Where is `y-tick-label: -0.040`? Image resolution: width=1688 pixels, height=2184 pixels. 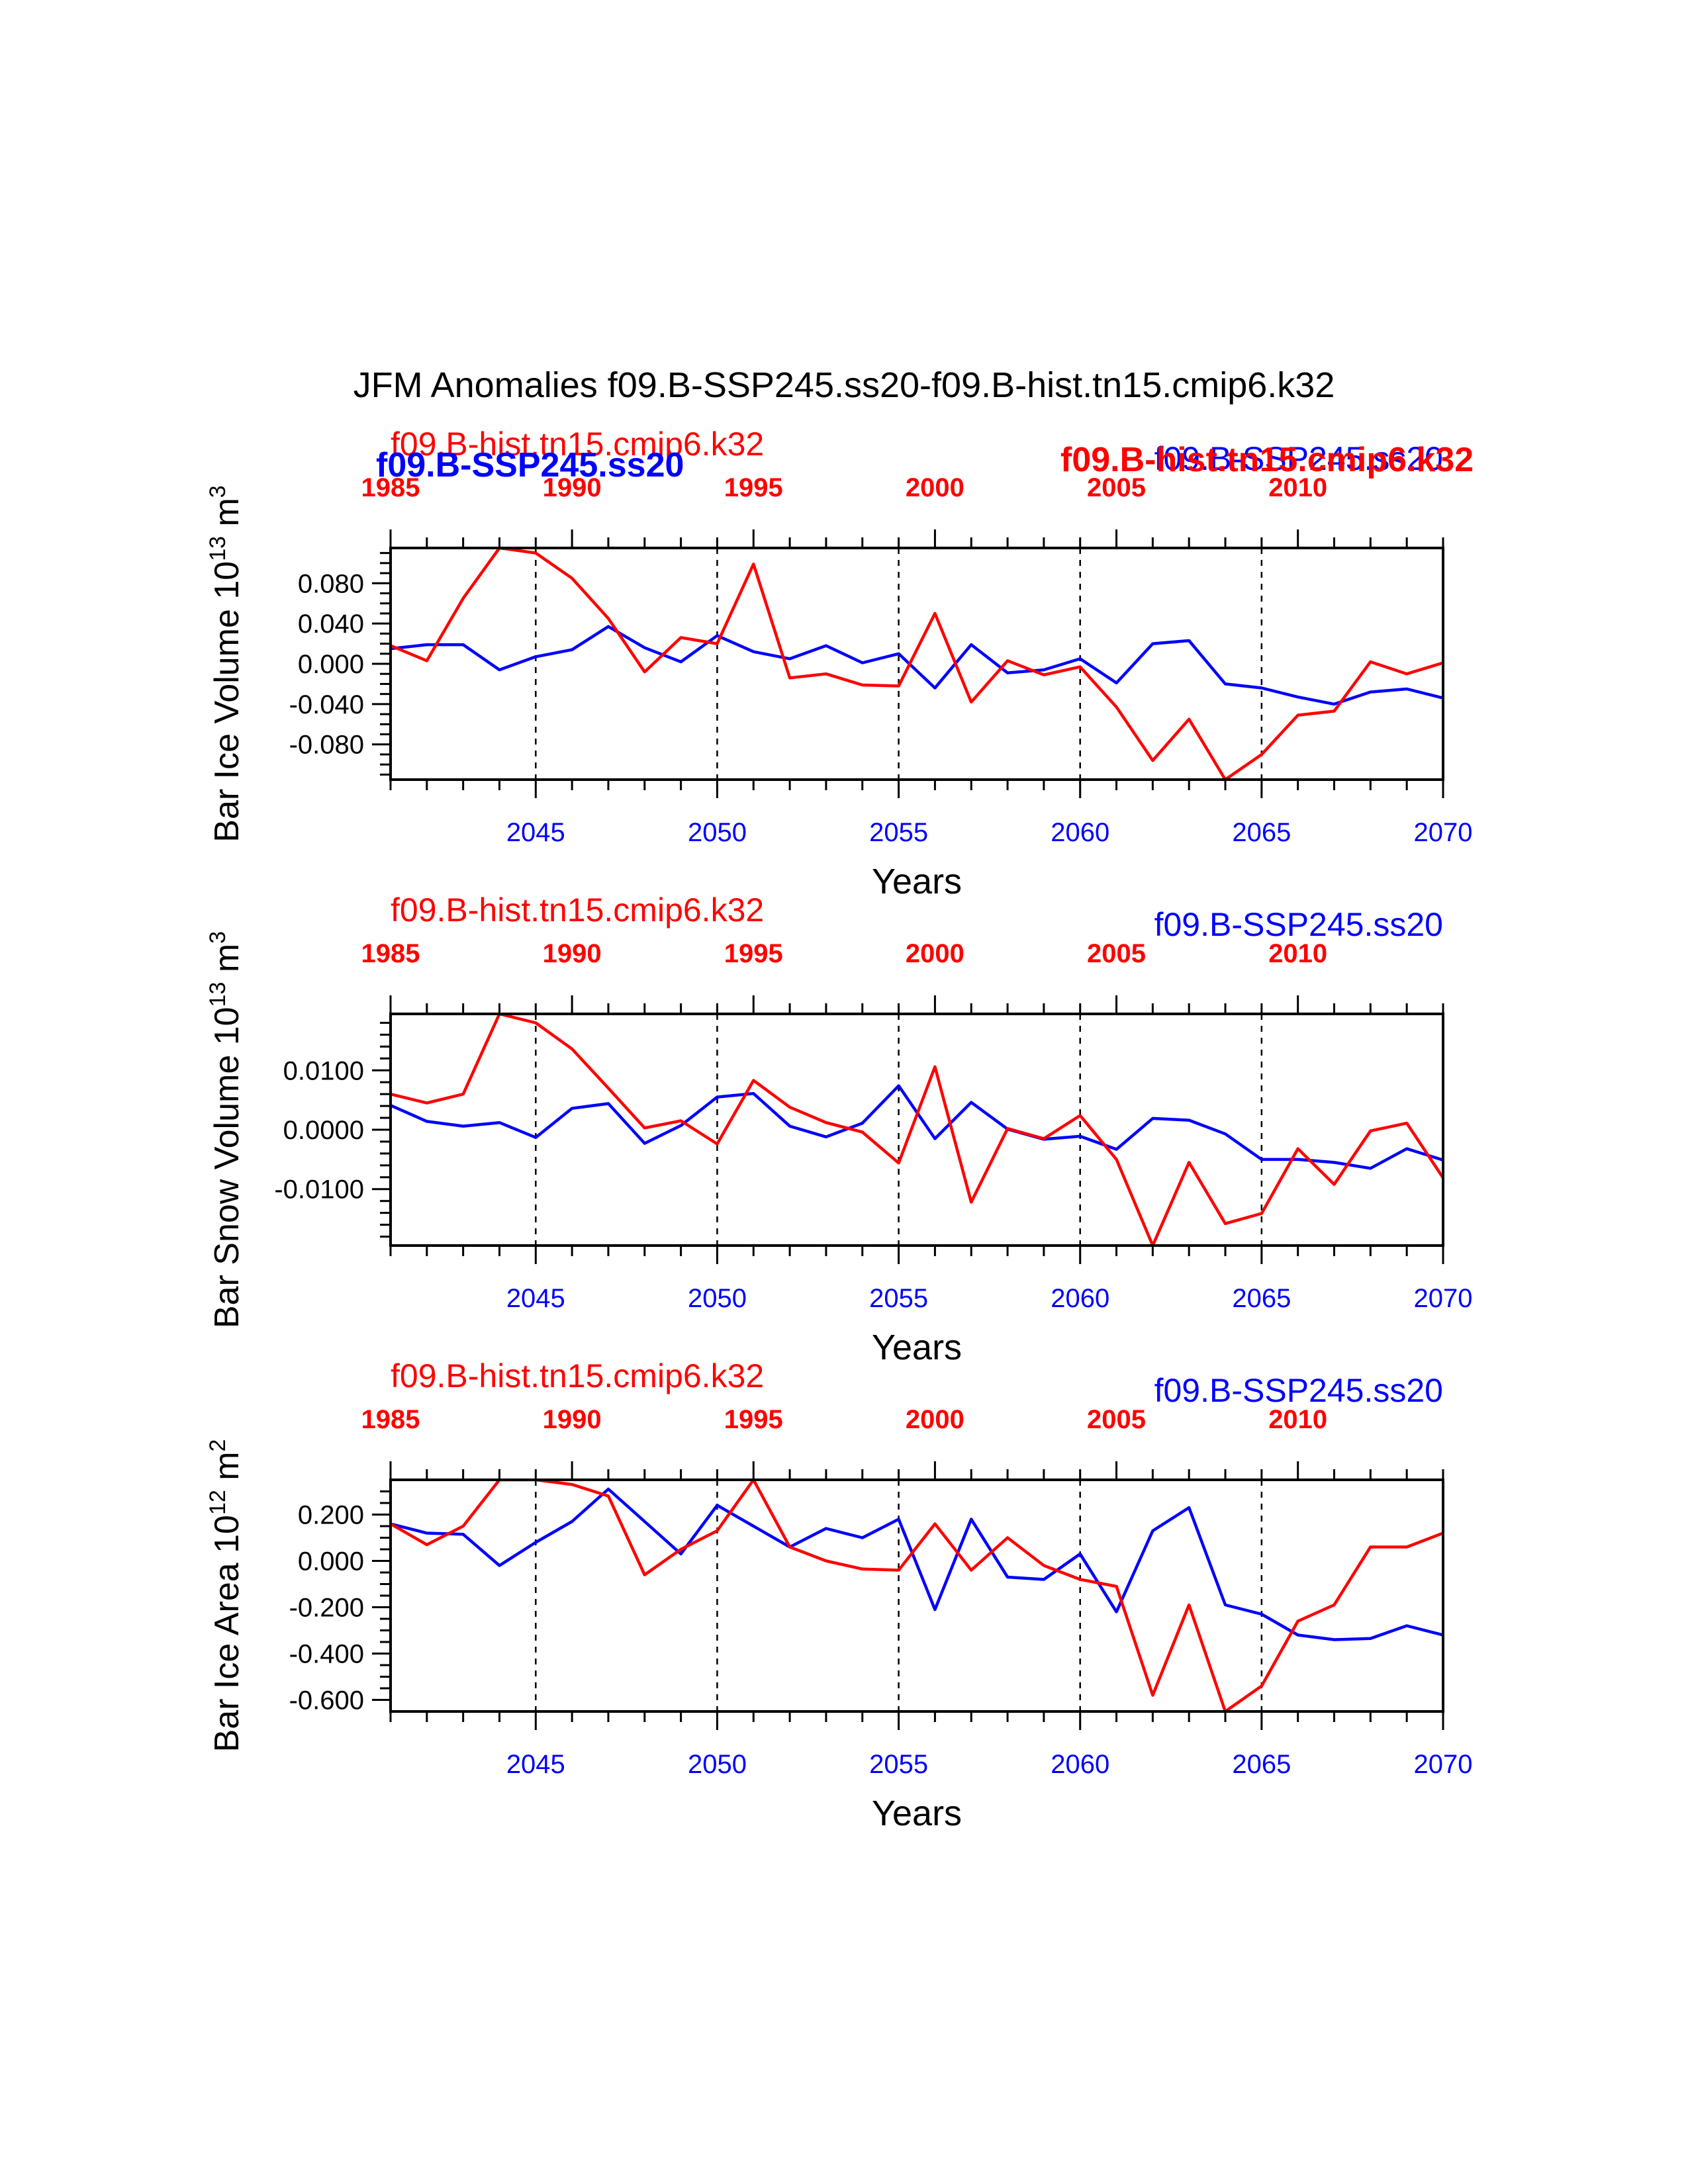 y-tick-label: -0.040 is located at coordinates (326, 704).